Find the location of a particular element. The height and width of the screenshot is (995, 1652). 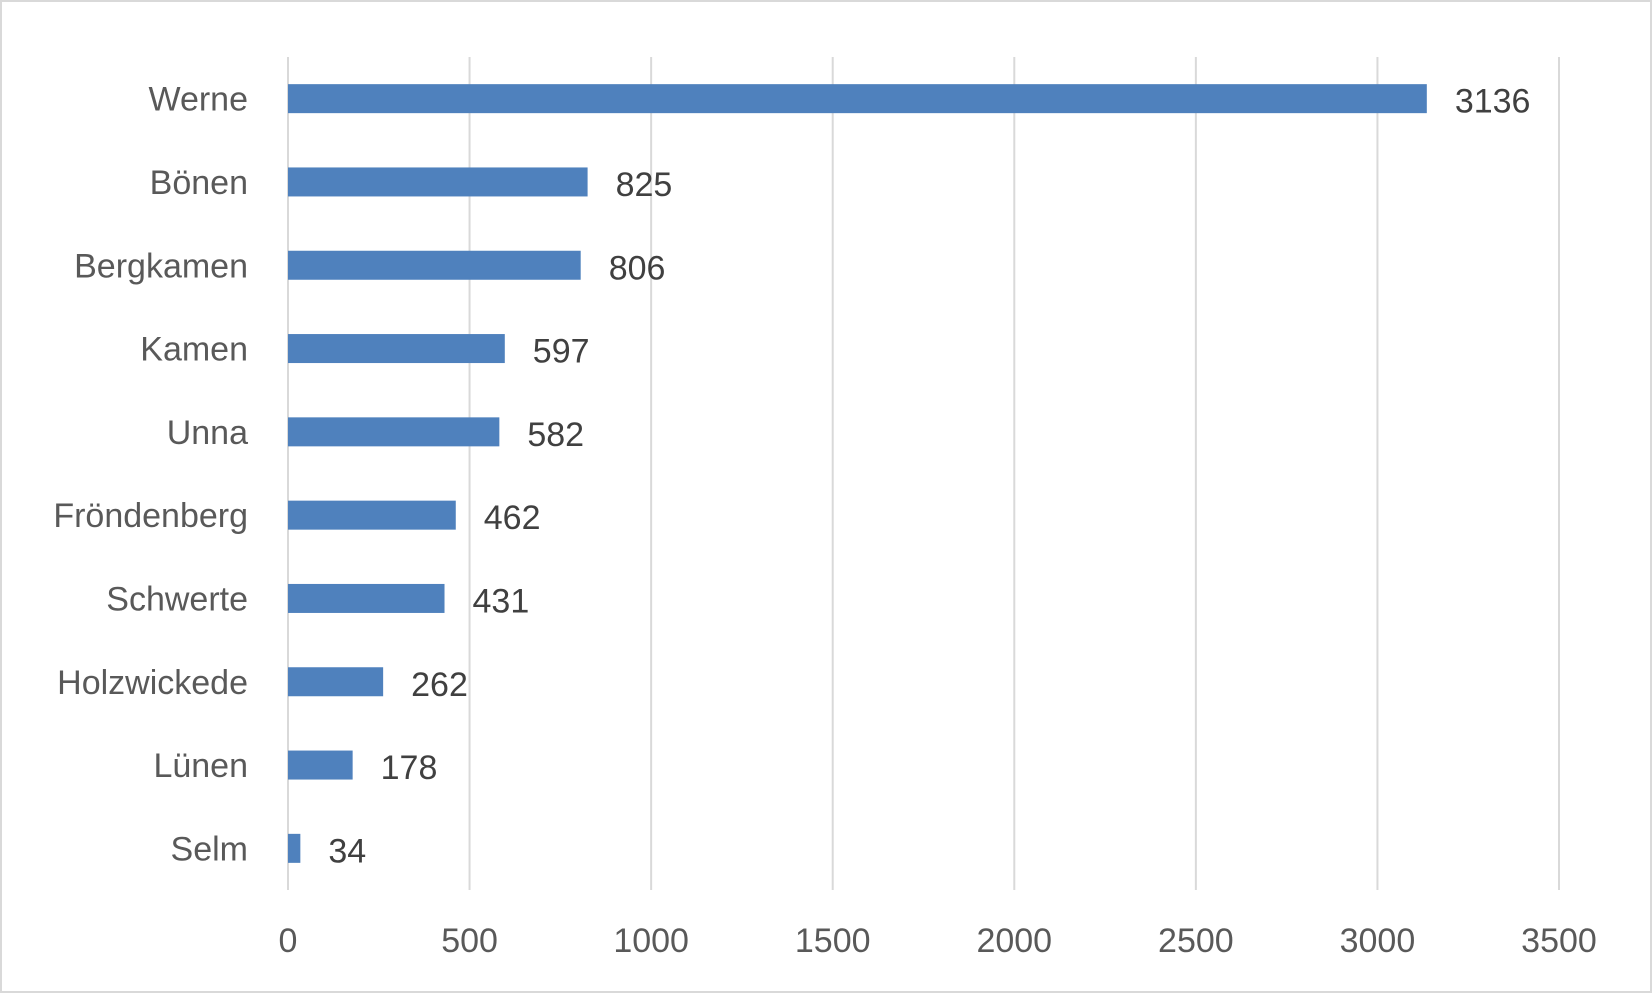

x-tick-label: 3000 is located at coordinates (1378, 941).